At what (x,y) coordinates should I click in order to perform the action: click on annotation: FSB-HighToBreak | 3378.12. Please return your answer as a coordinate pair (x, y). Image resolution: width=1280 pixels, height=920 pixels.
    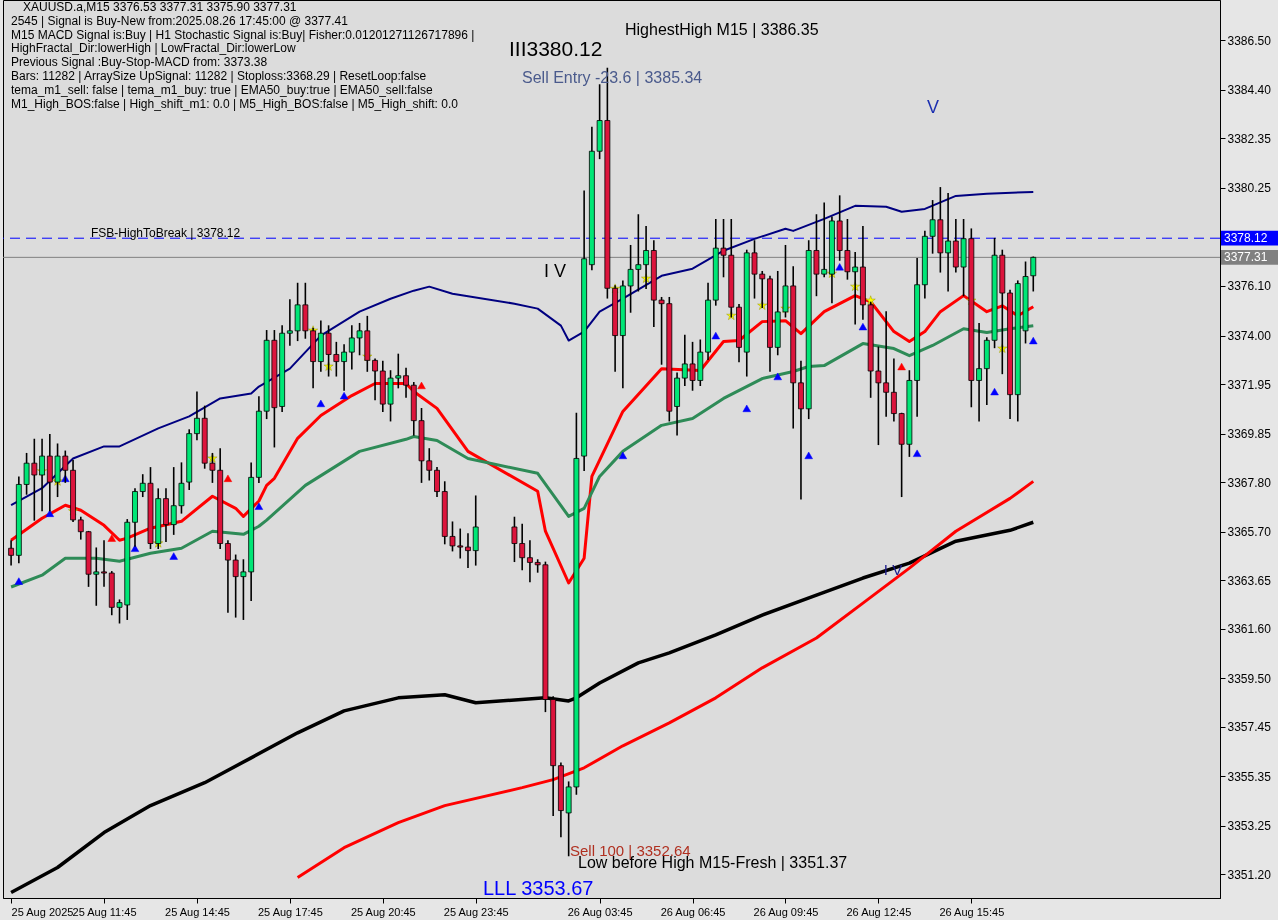
    Looking at the image, I should click on (166, 233).